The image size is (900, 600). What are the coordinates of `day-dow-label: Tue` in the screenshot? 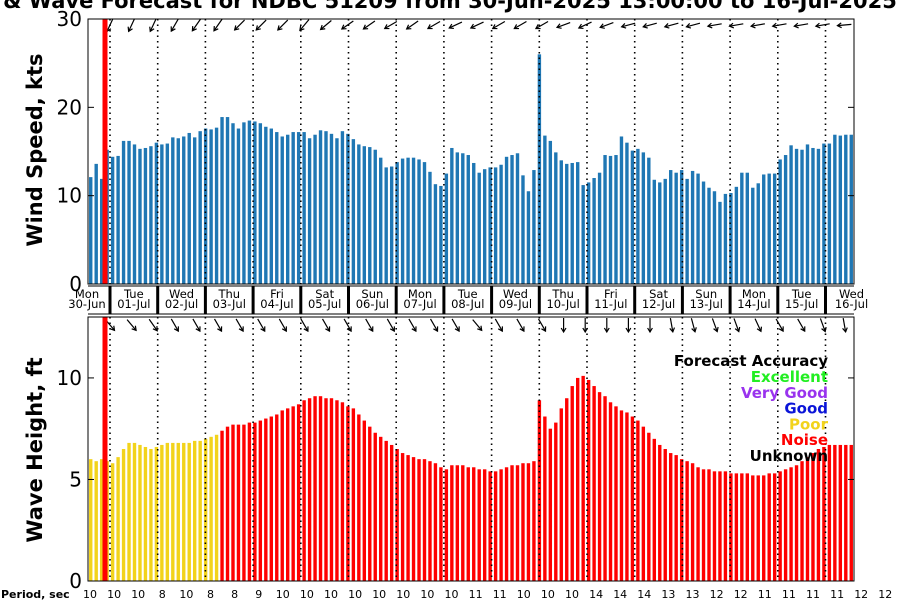 It's located at (467, 294).